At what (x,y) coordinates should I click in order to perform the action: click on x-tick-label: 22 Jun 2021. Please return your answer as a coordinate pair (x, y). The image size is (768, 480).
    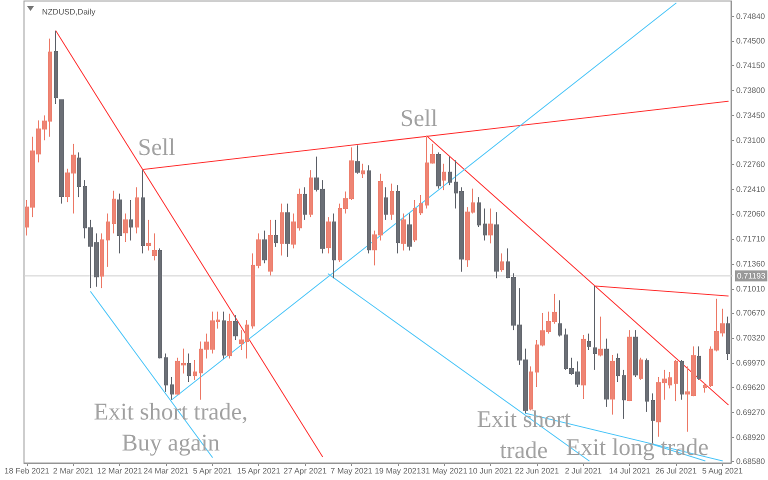
    Looking at the image, I should click on (537, 471).